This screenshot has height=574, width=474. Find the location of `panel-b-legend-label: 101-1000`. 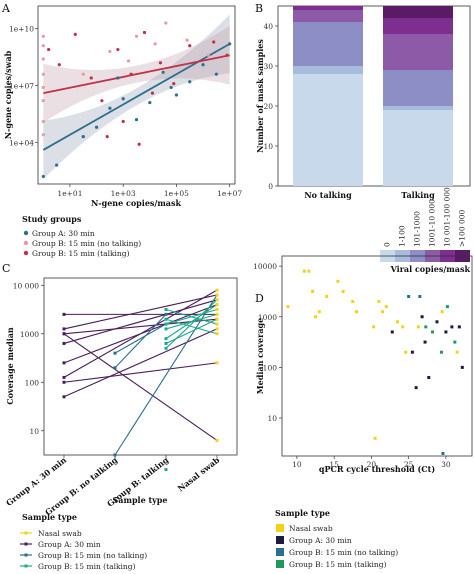

panel-b-legend-label: 101-1000 is located at coordinates (417, 229).